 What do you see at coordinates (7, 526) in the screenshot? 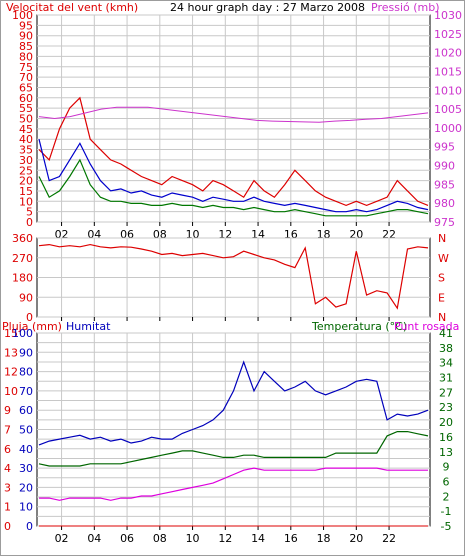
I see `rain-y-tick-label: 0` at bounding box center [7, 526].